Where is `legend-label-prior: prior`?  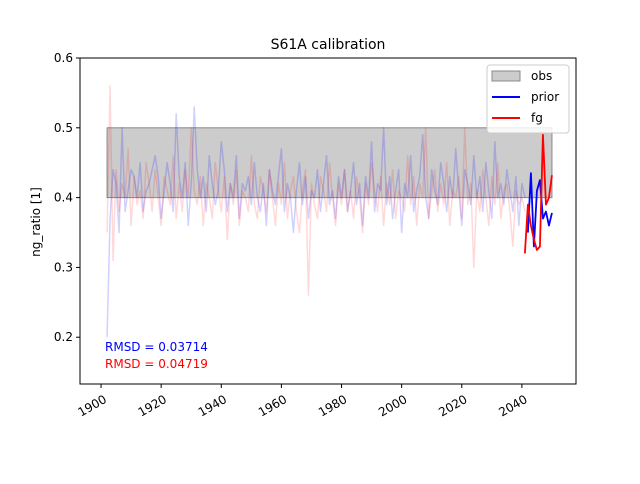
legend-label-prior: prior is located at coordinates (545, 97).